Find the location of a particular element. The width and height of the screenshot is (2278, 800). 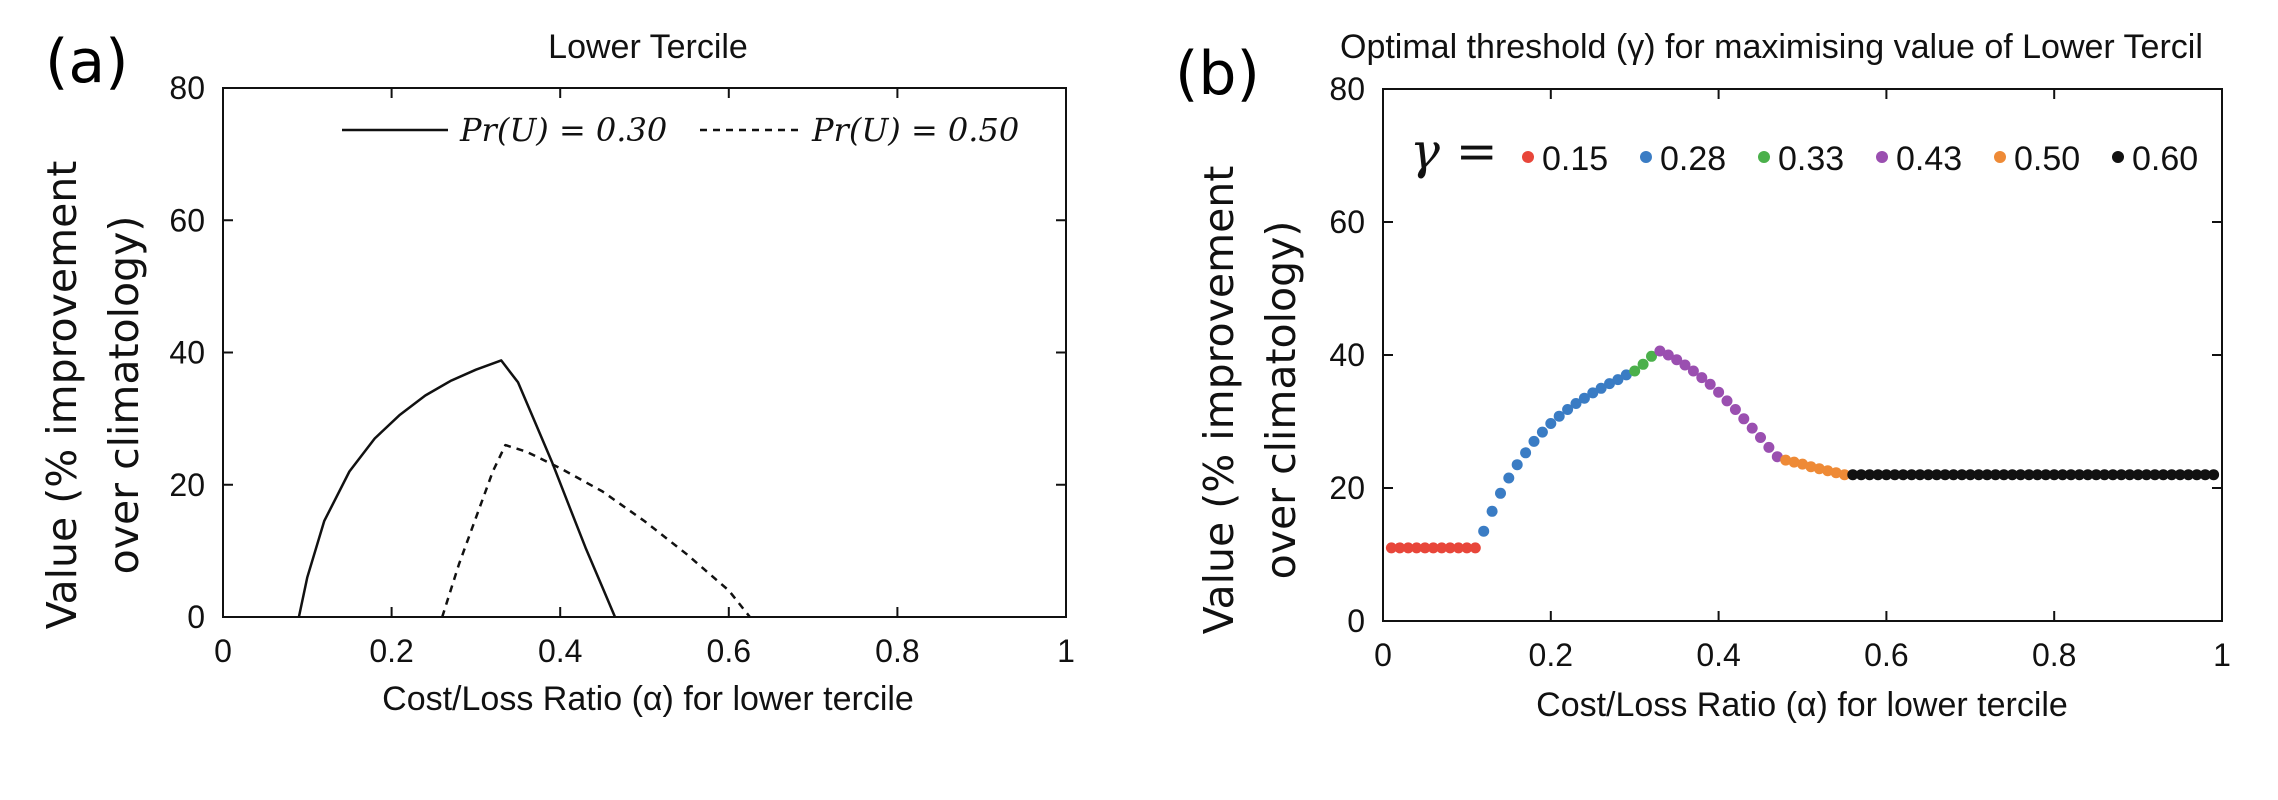

panel-b-y-tick-label: 0 is located at coordinates (1356, 621).